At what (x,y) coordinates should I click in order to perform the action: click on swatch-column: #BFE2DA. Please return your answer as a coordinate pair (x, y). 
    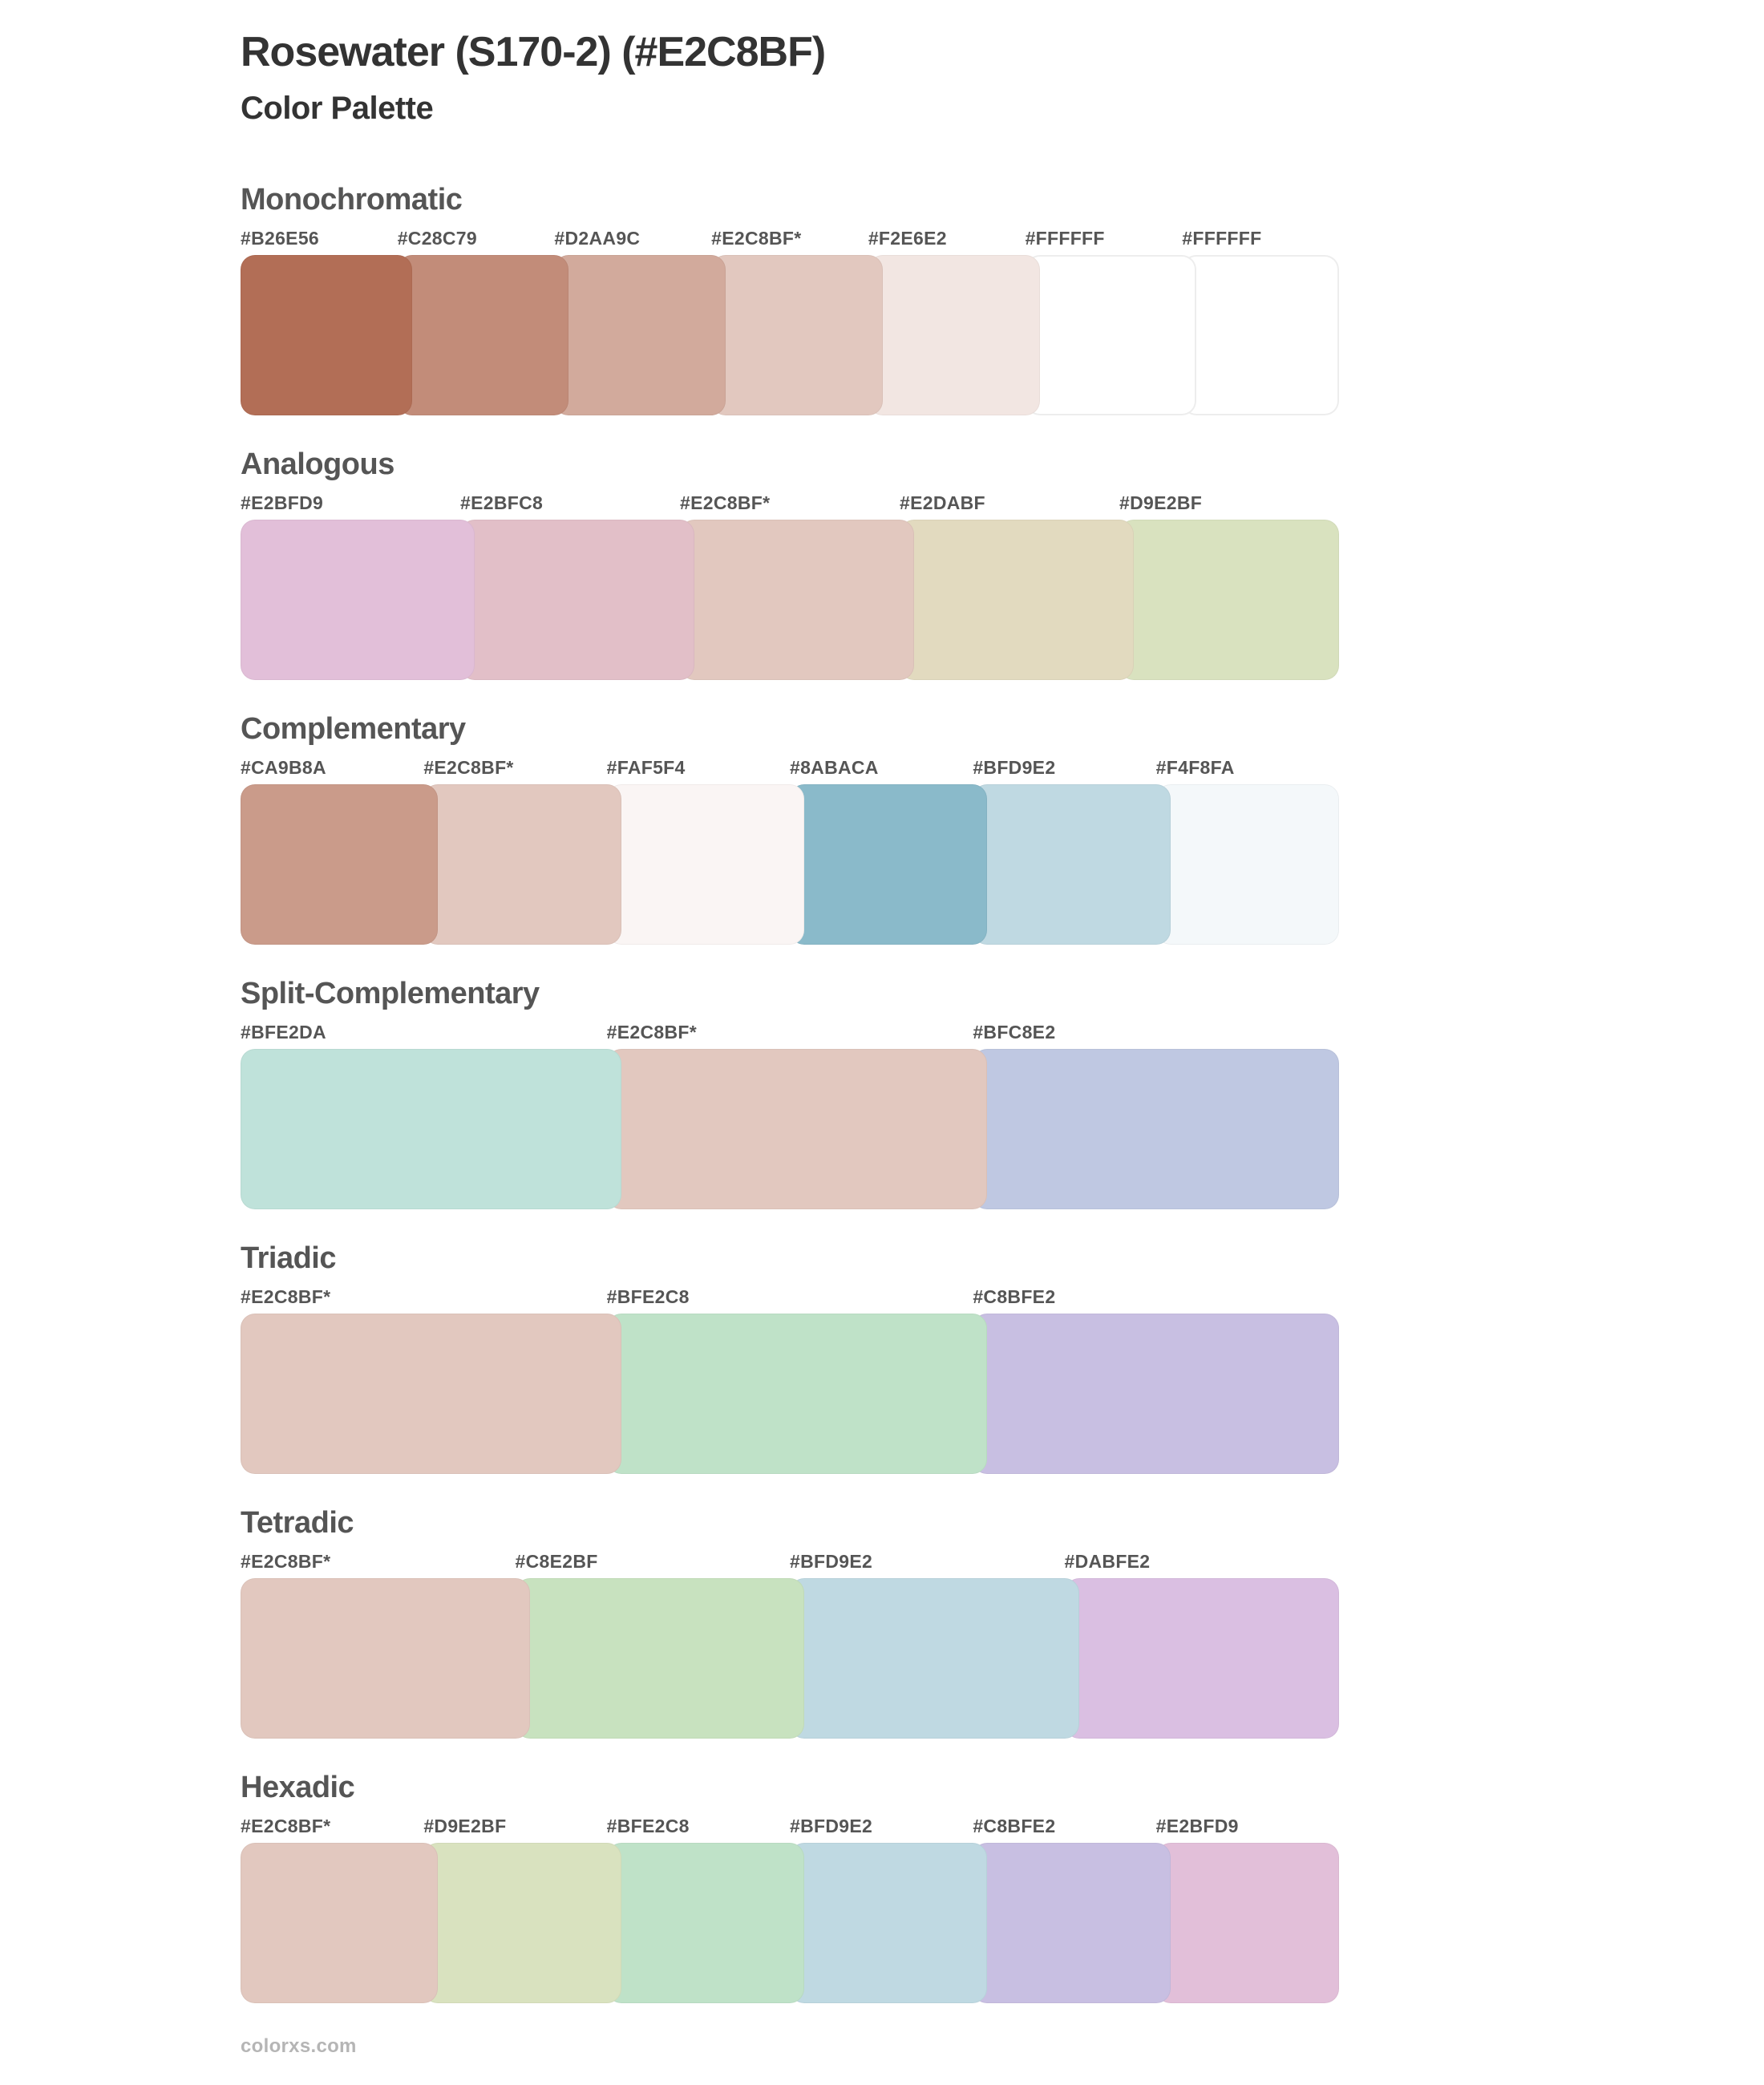
    Looking at the image, I should click on (431, 1114).